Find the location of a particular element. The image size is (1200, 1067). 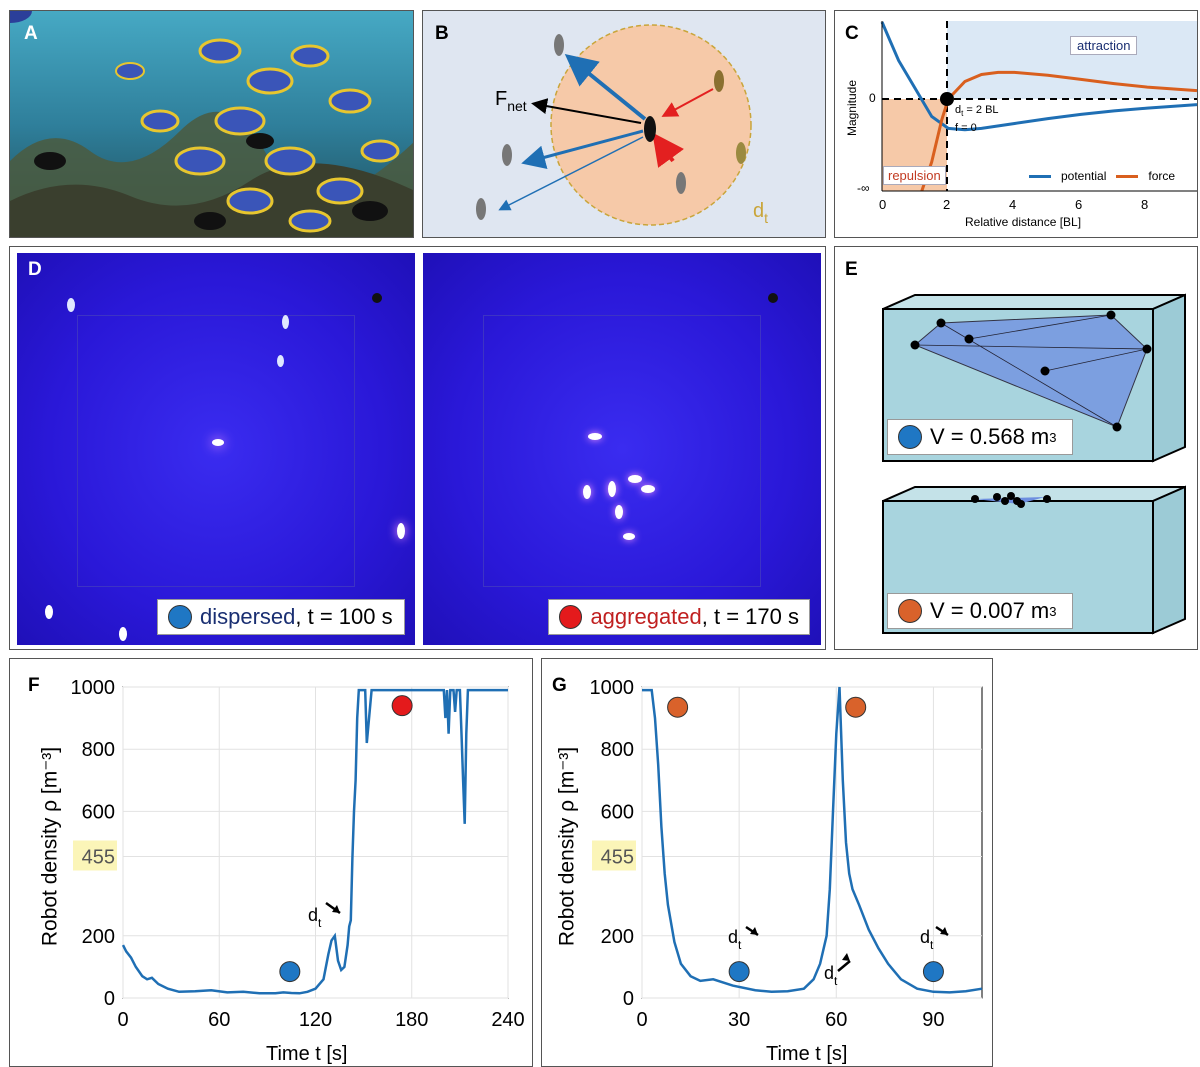

panel-label-b: B is located at coordinates (442, 33).